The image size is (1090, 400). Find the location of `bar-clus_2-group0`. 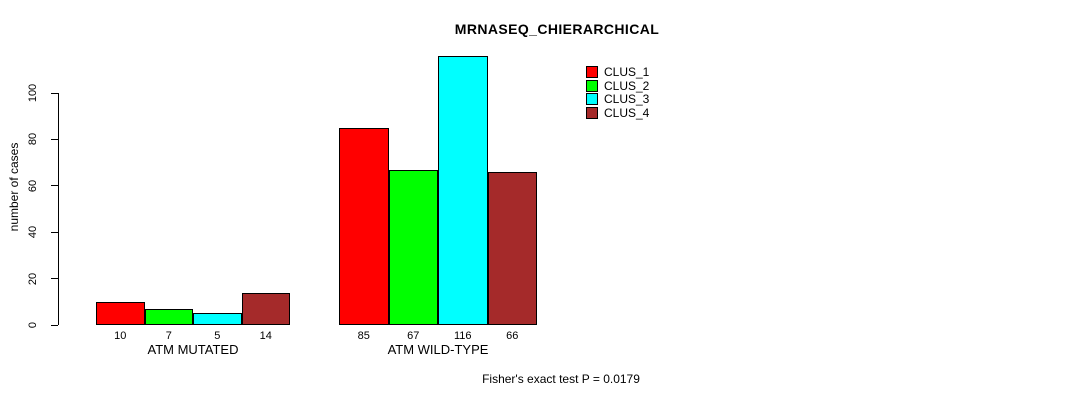

bar-clus_2-group0 is located at coordinates (168, 316).